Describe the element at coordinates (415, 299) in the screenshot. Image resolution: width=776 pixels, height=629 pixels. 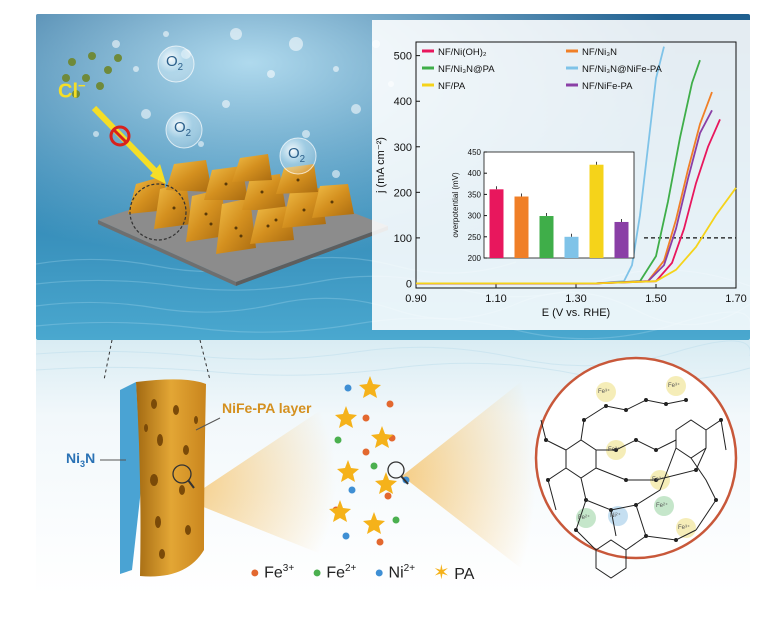
I see `x-tick-label: 0.90` at that location.